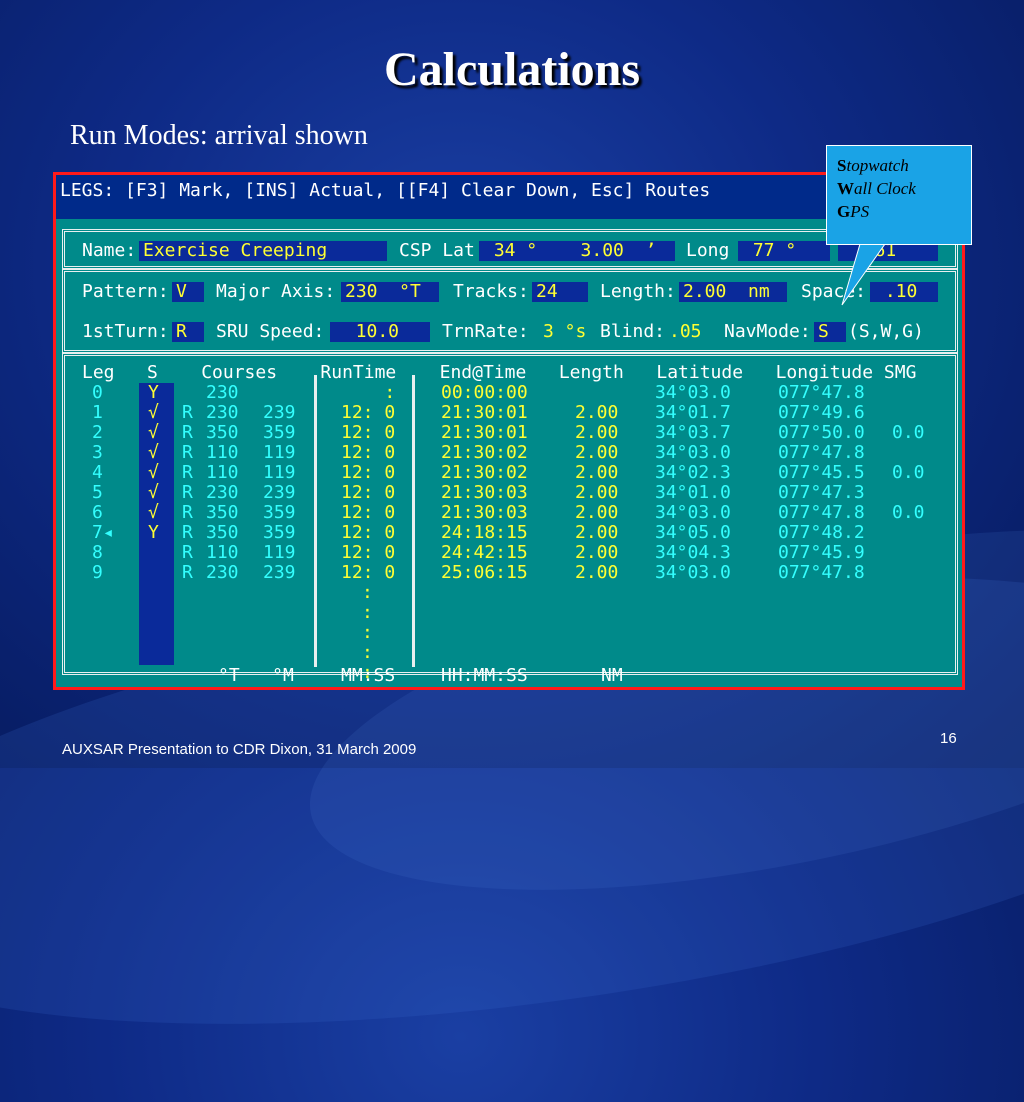 The width and height of the screenshot is (1024, 1102). What do you see at coordinates (279, 492) in the screenshot?
I see `cell-c2: 239` at bounding box center [279, 492].